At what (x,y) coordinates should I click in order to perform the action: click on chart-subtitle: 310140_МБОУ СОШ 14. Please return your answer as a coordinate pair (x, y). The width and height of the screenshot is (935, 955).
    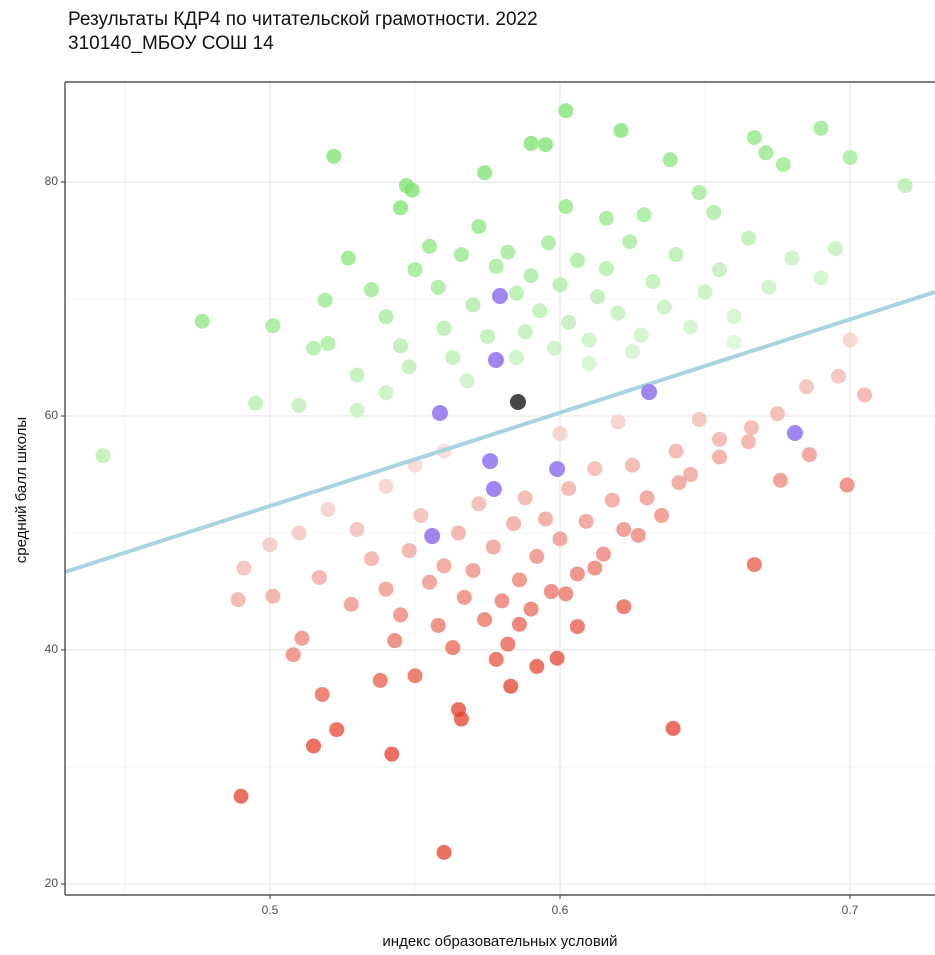
    Looking at the image, I should click on (171, 43).